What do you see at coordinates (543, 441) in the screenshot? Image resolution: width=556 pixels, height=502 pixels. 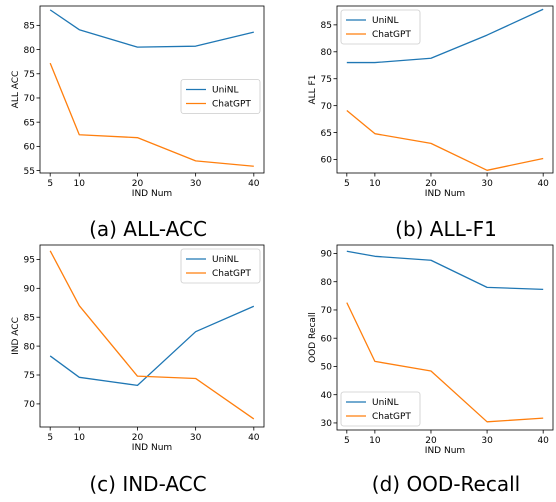 I see `ood-recall-x-tick-label: 40` at bounding box center [543, 441].